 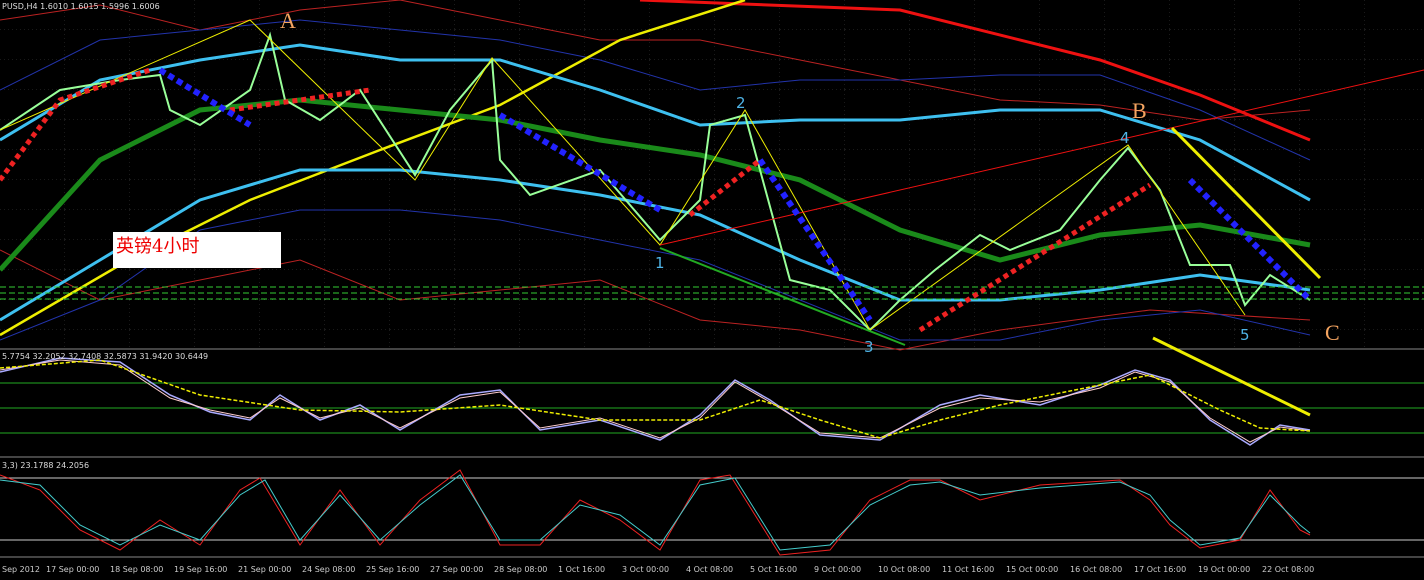 I want to click on date-label: 22 Oct 08:00, so click(x=1288, y=569).